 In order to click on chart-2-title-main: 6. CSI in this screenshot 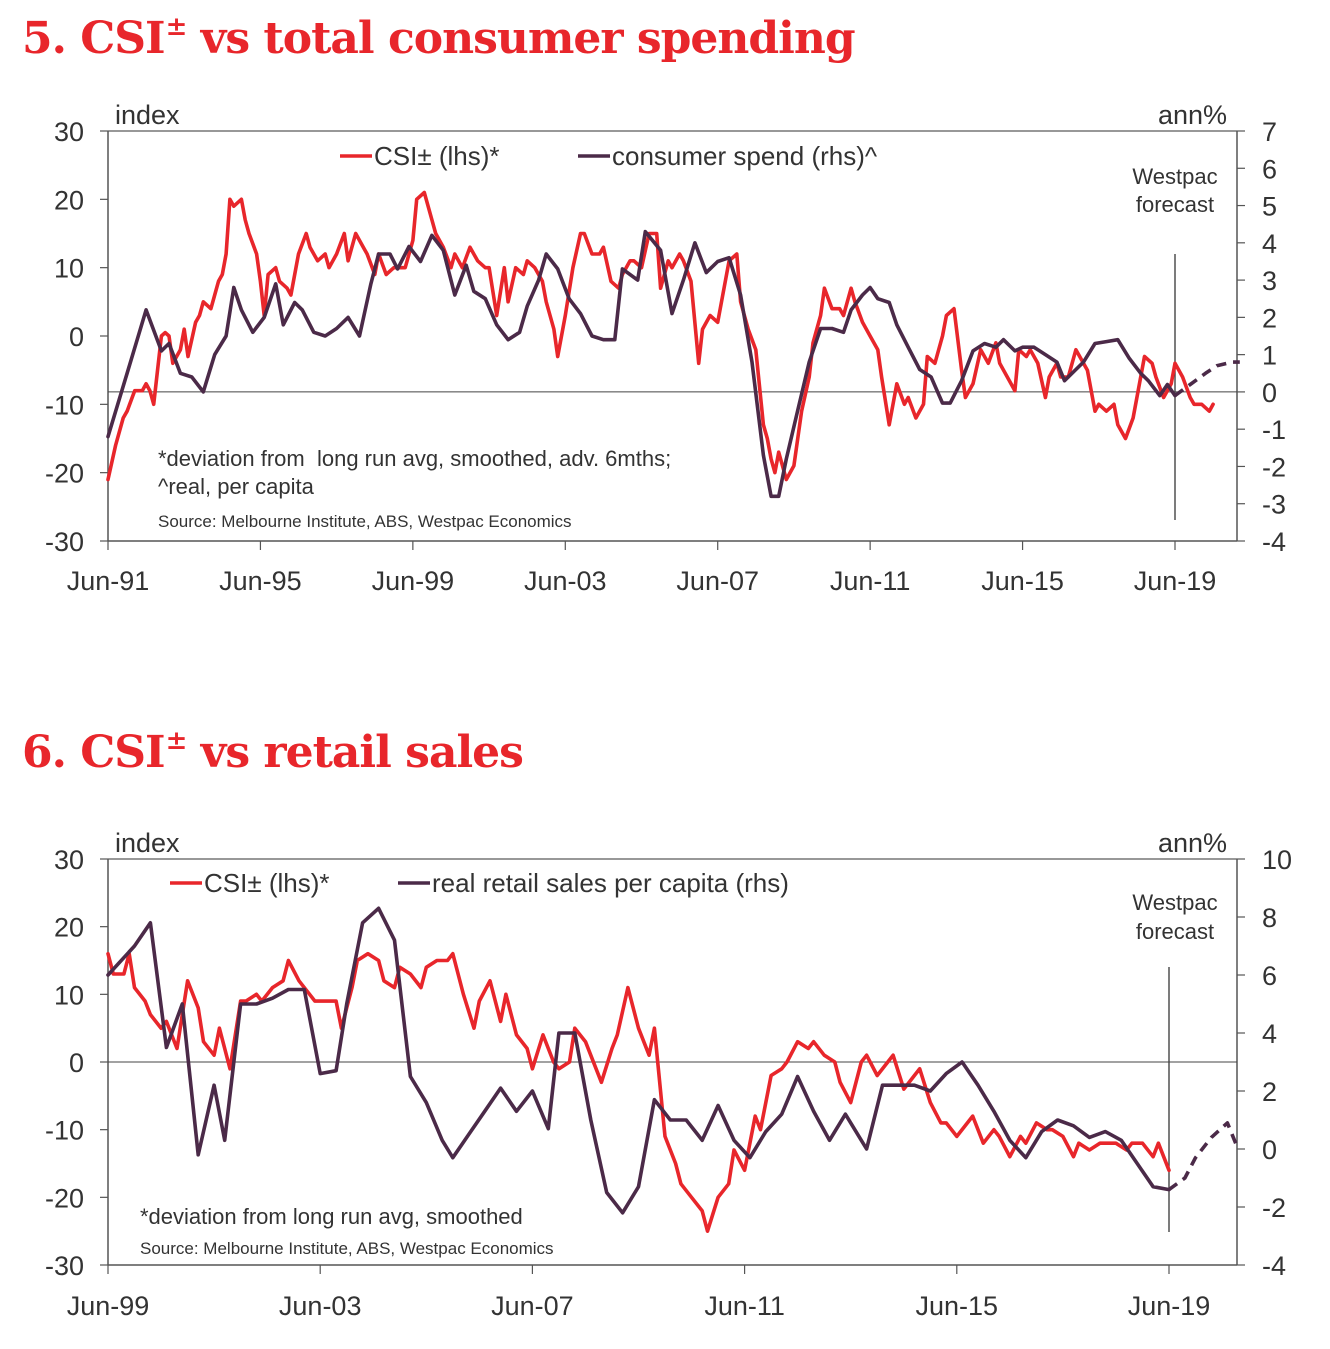, I will do `click(94, 752)`.